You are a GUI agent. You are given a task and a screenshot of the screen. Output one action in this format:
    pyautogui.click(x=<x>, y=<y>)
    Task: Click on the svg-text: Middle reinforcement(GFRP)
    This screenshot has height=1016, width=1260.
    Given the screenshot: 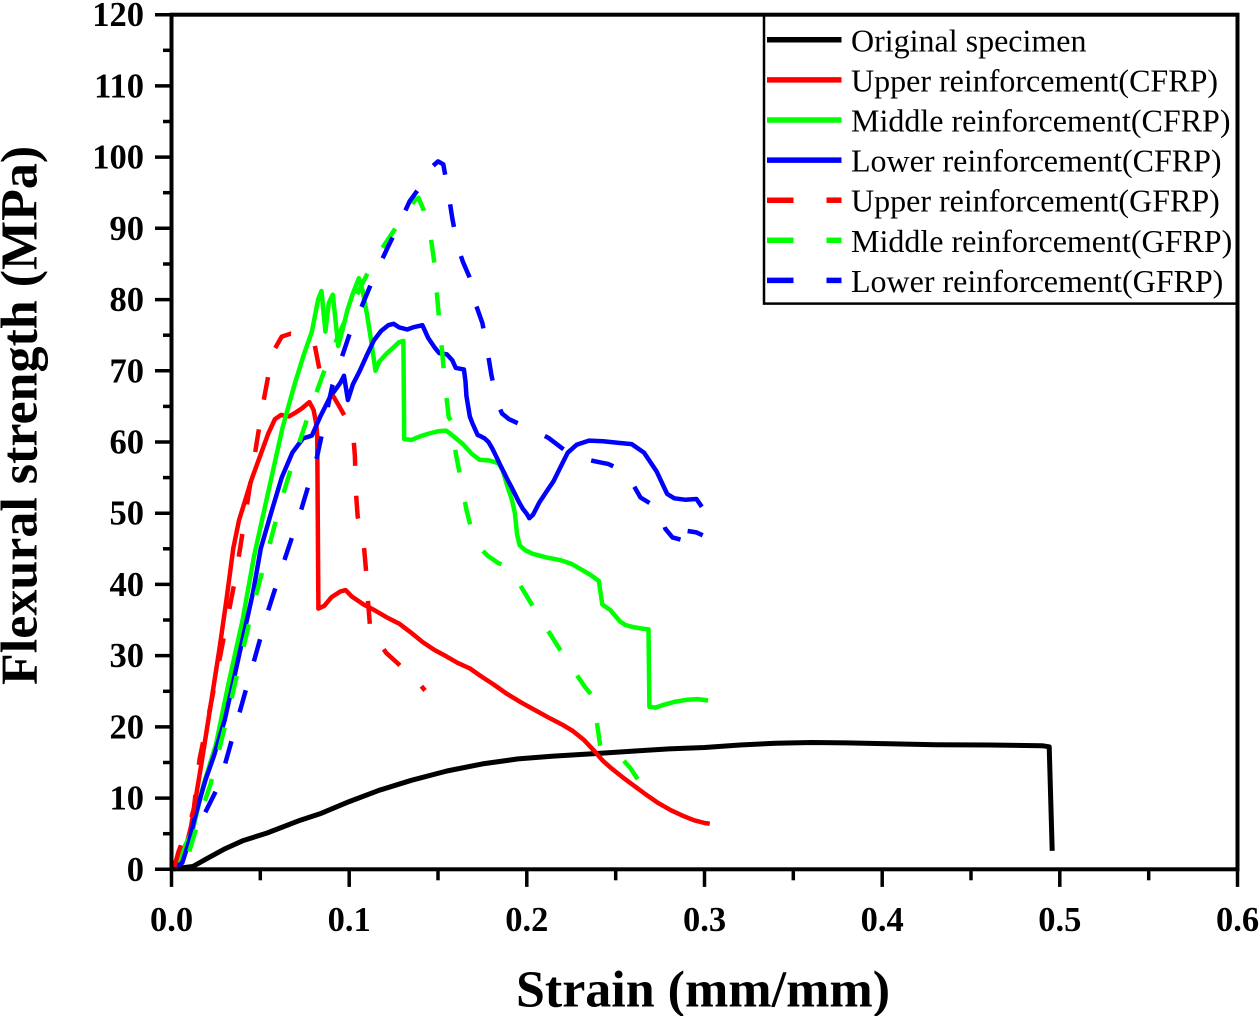 What is the action you would take?
    pyautogui.click(x=1041, y=241)
    